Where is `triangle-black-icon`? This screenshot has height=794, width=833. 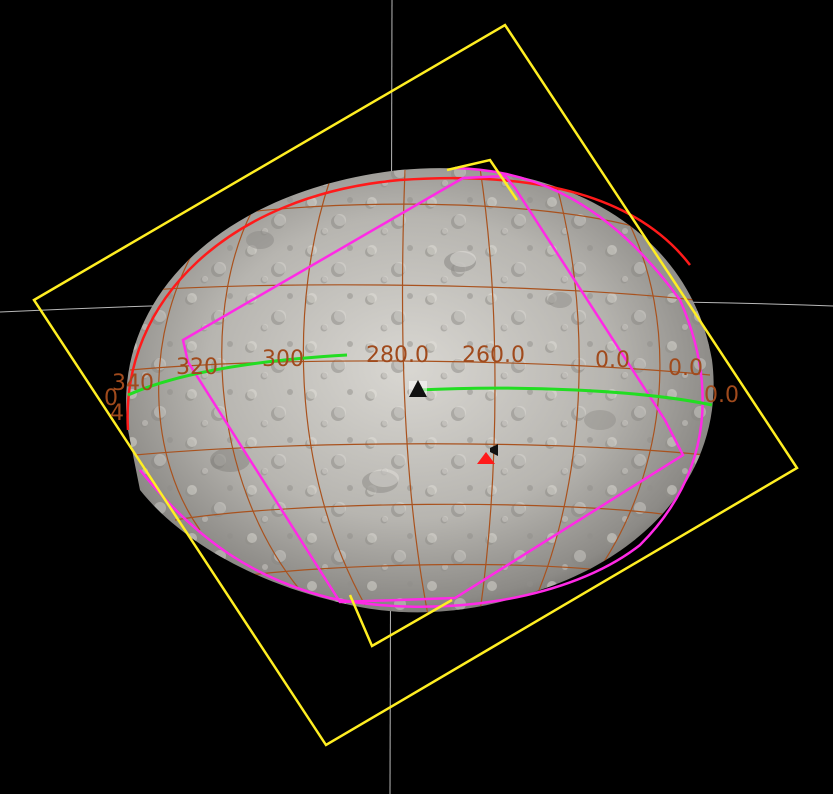 triangle-black-icon is located at coordinates (418, 388).